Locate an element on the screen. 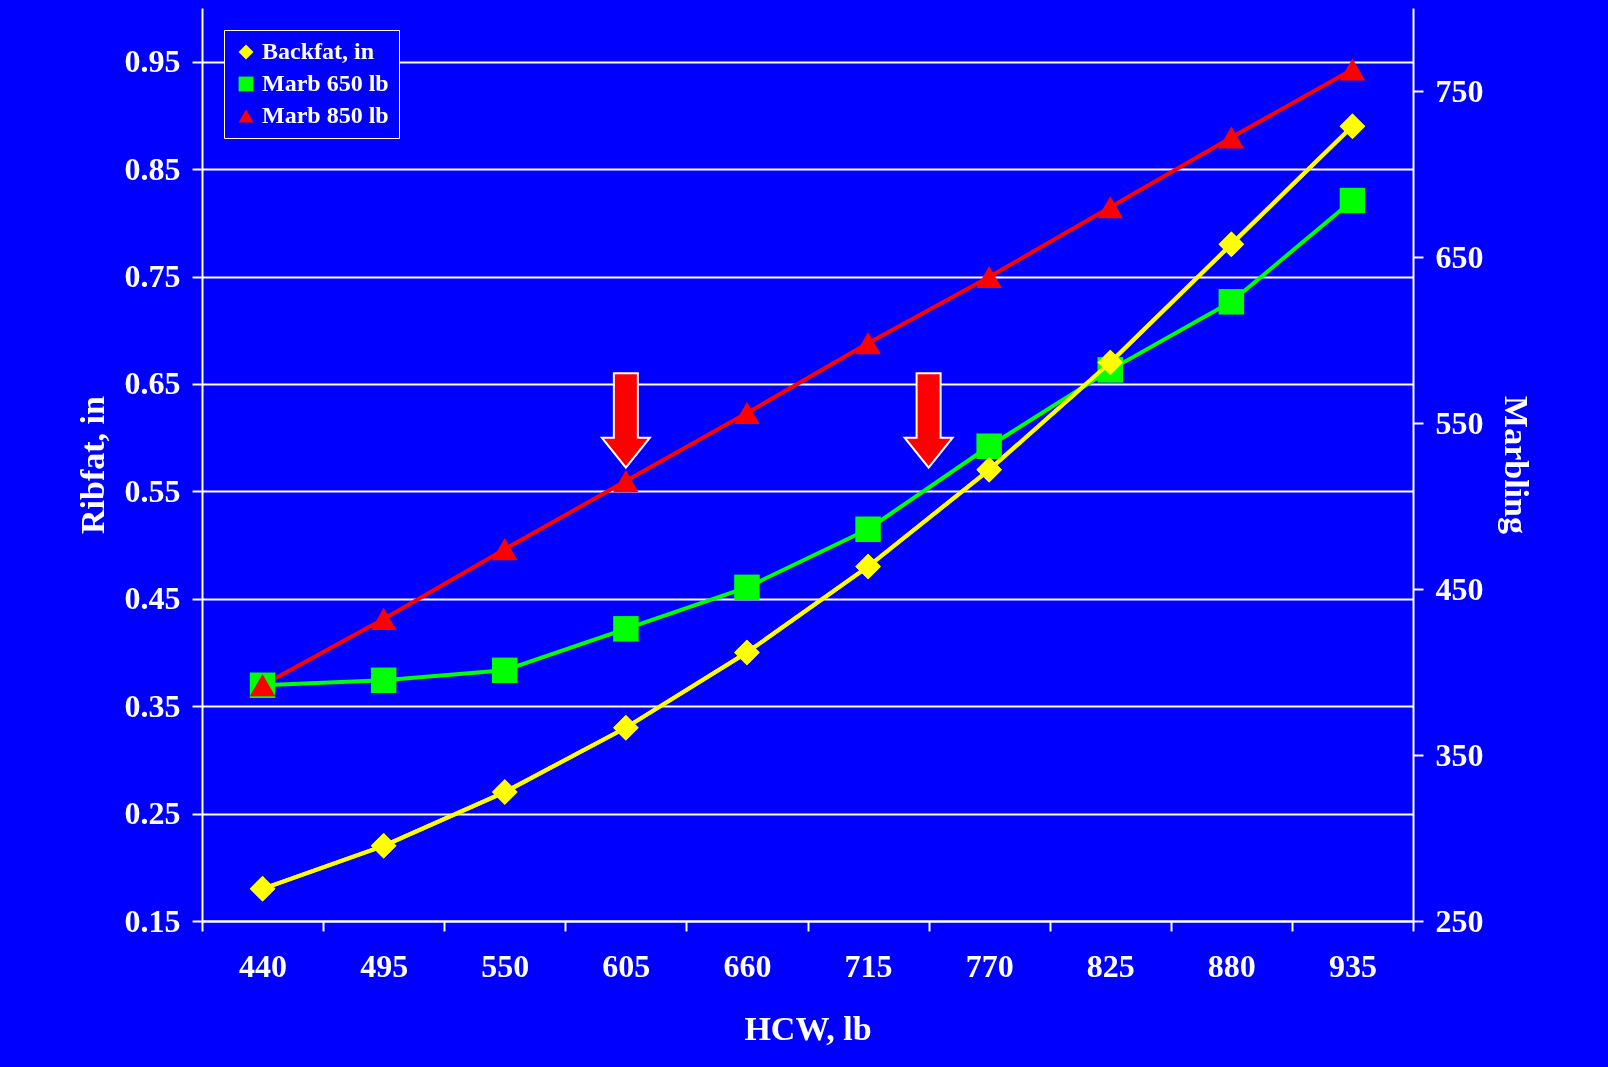 Image resolution: width=1608 pixels, height=1067 pixels. y2-tick-label: 250 is located at coordinates (1459, 920).